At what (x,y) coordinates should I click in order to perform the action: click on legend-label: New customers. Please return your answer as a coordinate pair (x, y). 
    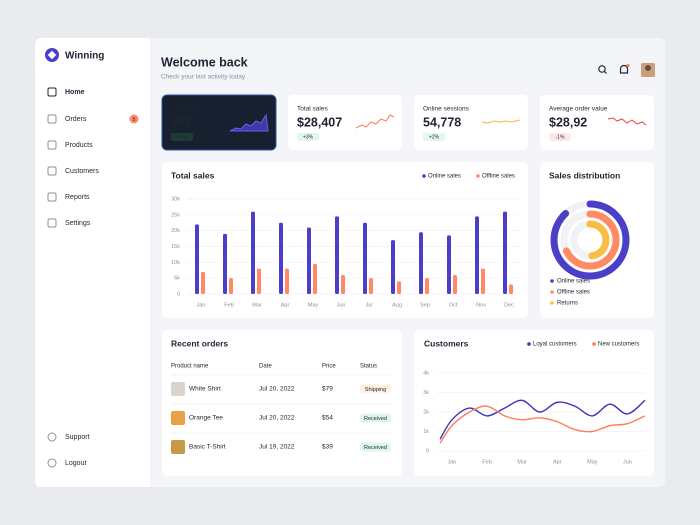
    Looking at the image, I should click on (618, 345).